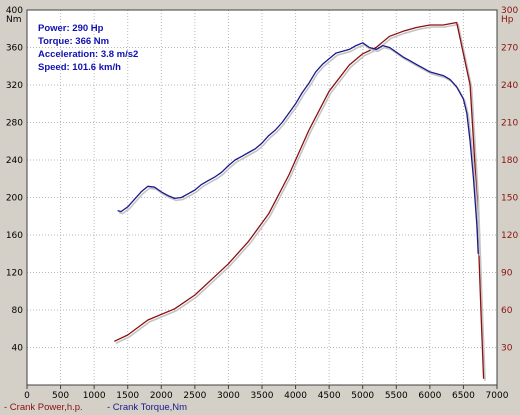 This screenshot has width=520, height=415. Describe the element at coordinates (396, 396) in the screenshot. I see `x-tick-label: 5500` at that location.